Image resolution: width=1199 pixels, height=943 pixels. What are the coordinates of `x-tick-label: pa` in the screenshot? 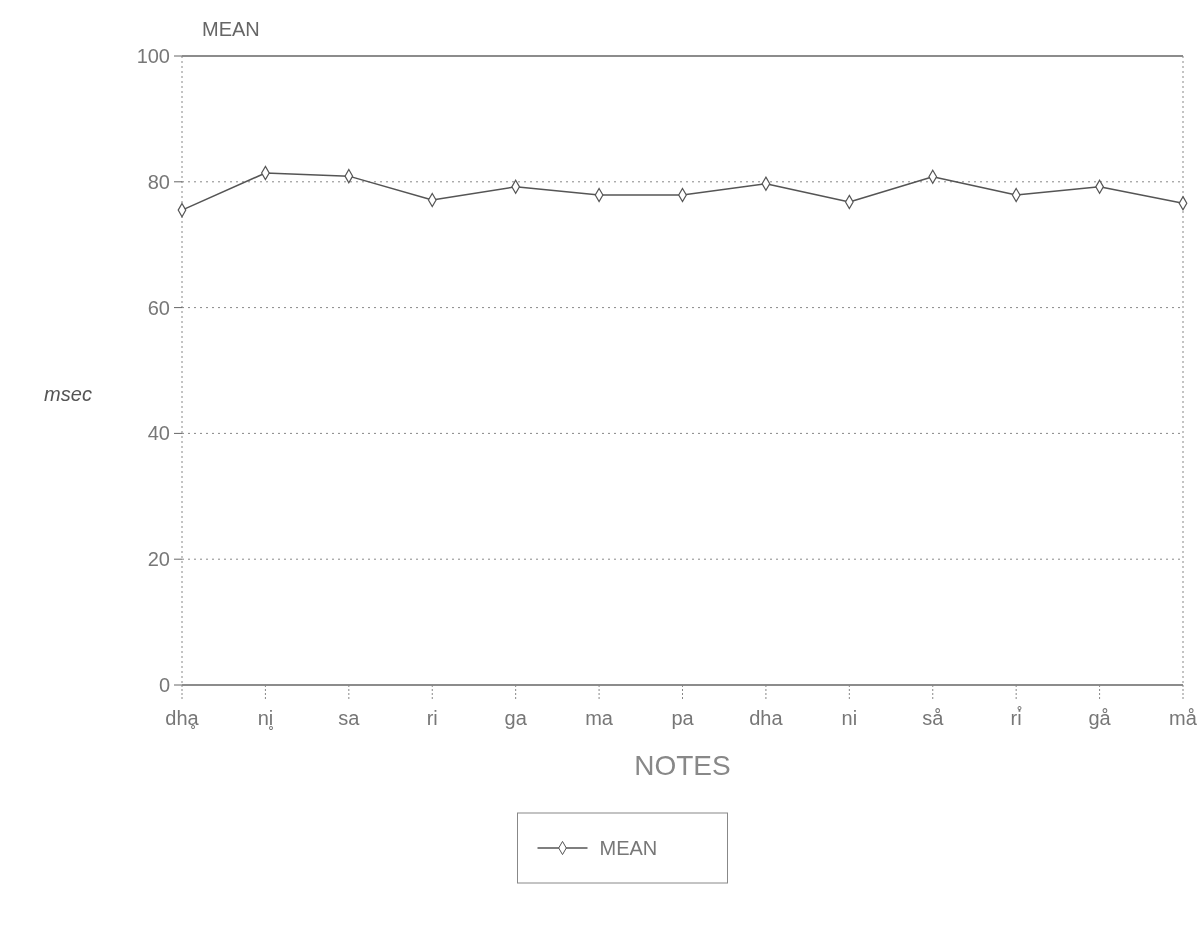 It's located at (683, 718).